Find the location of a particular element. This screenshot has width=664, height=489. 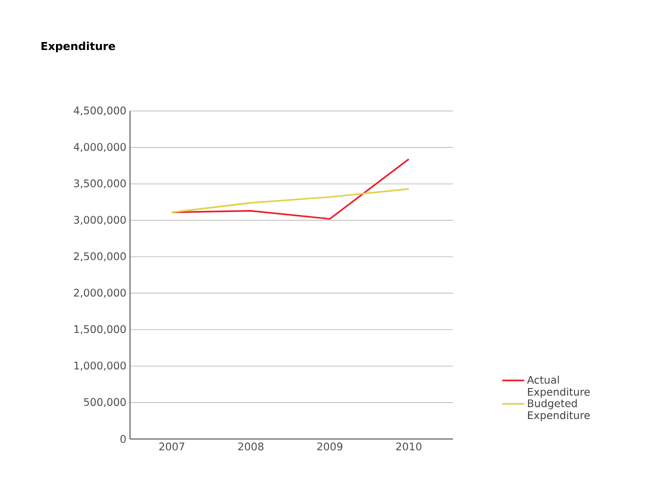

chart-title: Expenditure is located at coordinates (79, 47).